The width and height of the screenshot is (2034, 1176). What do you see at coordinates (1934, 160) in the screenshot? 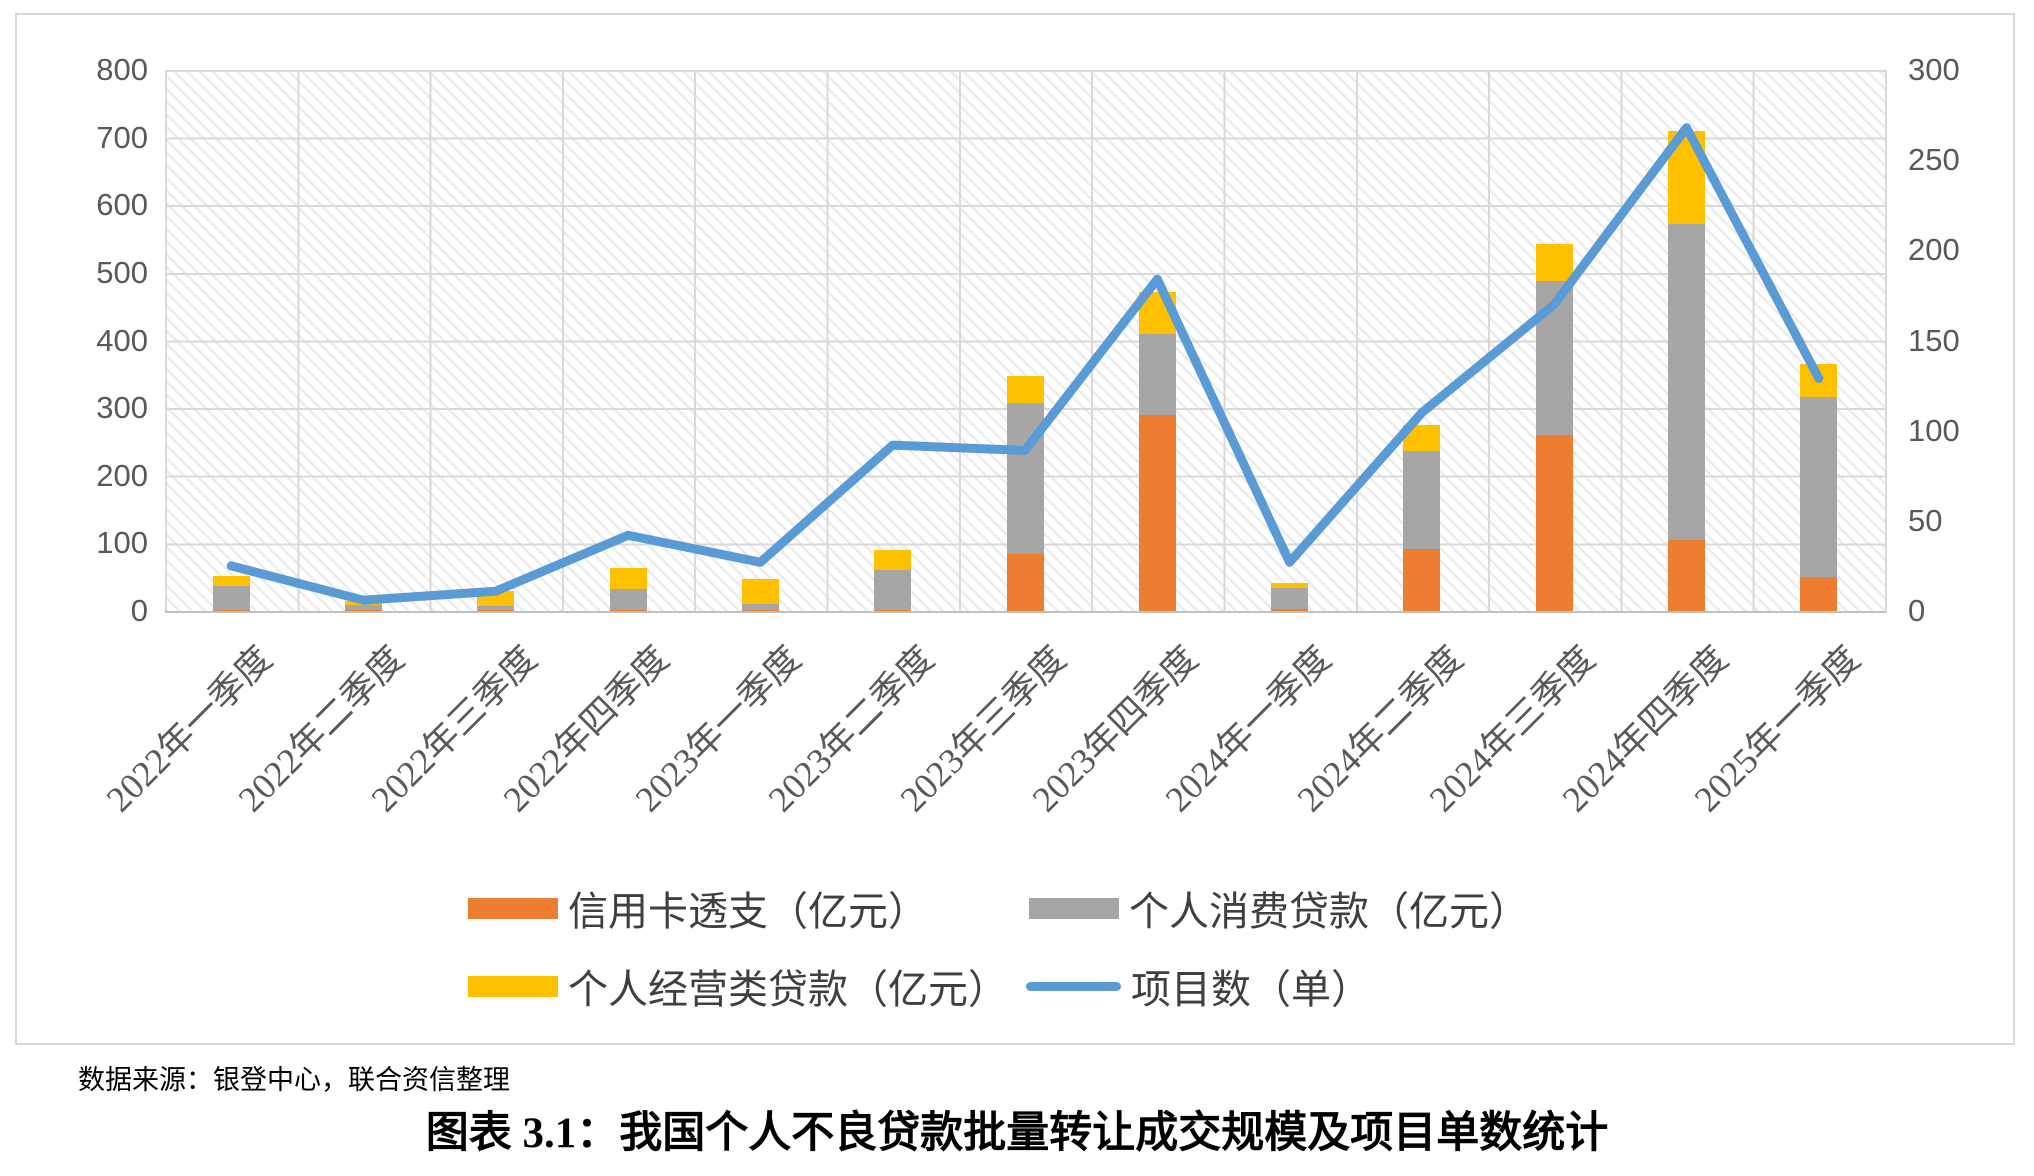
I see `right-axis-tick-label: 250` at bounding box center [1934, 160].